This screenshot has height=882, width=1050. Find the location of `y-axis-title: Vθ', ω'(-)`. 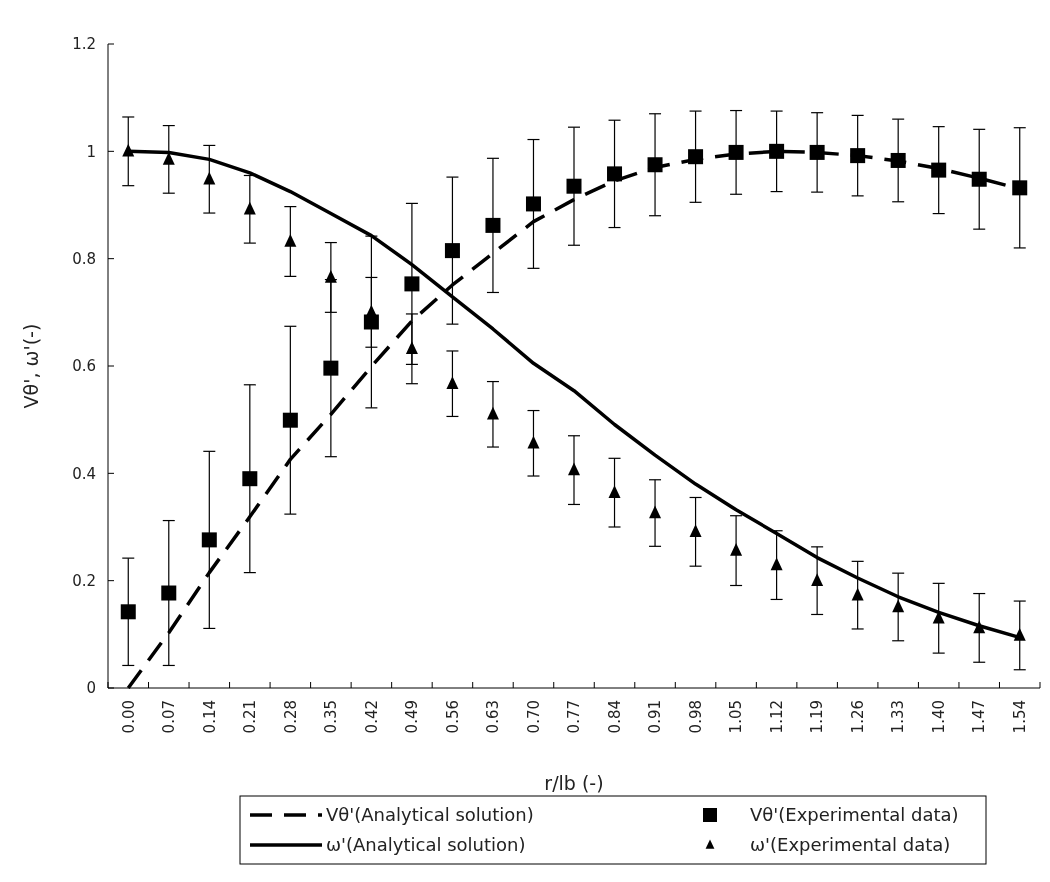

y-axis-title: Vθ', ω'(-) is located at coordinates (31, 366).